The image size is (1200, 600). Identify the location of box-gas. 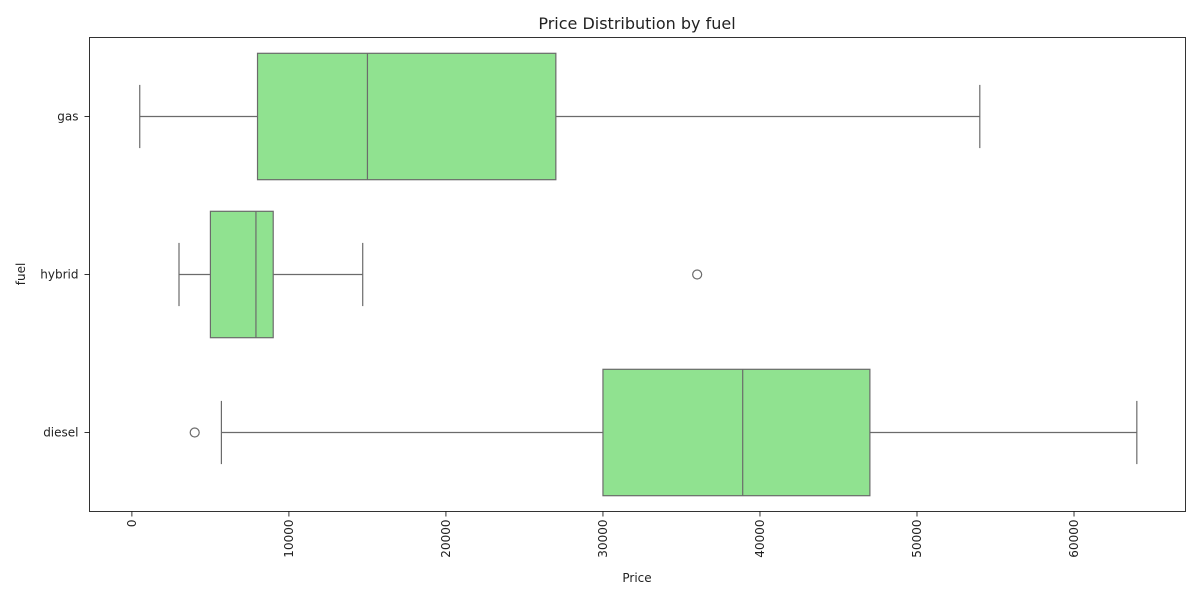
(406, 116).